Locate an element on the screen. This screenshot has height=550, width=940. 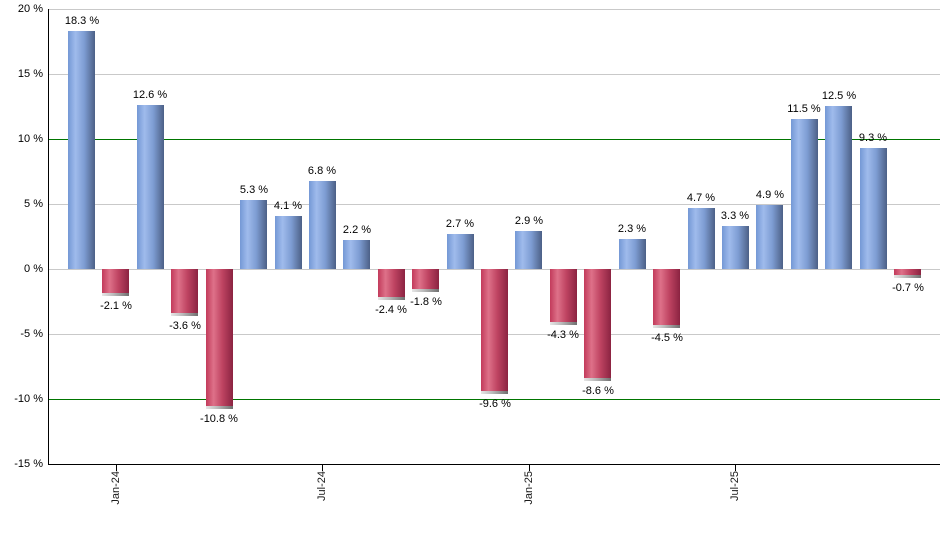
bar-value-label: 2.9 % is located at coordinates (529, 221).